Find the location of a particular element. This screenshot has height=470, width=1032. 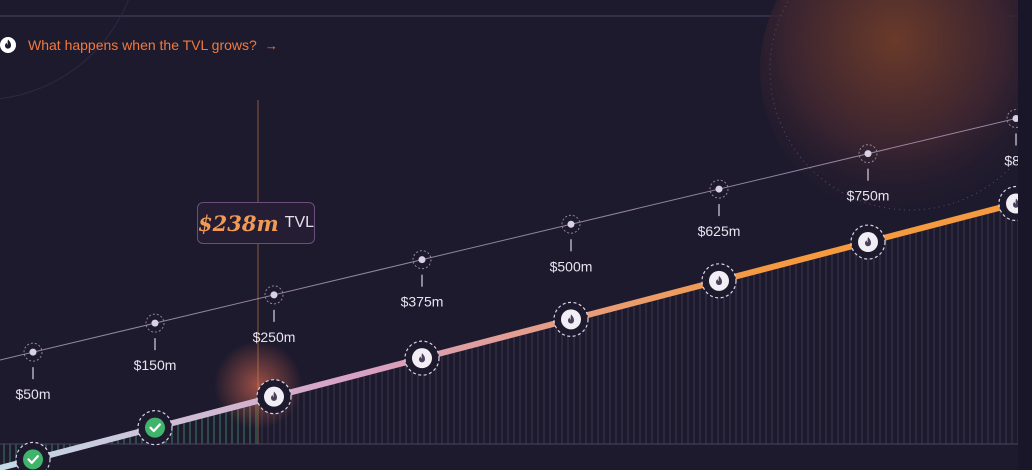

milestone-label: $750m is located at coordinates (868, 196).